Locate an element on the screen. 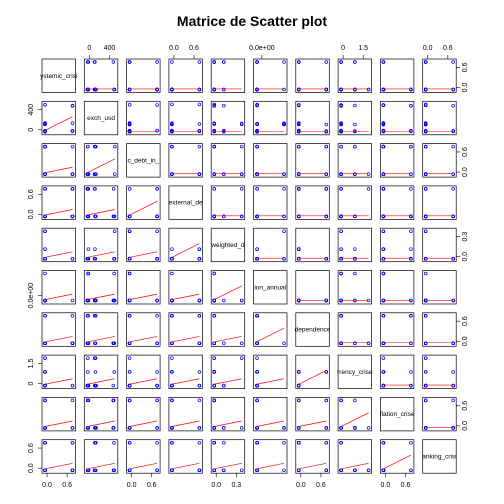 The height and width of the screenshot is (504, 504). diag-label-5: ion_annual is located at coordinates (270, 287).